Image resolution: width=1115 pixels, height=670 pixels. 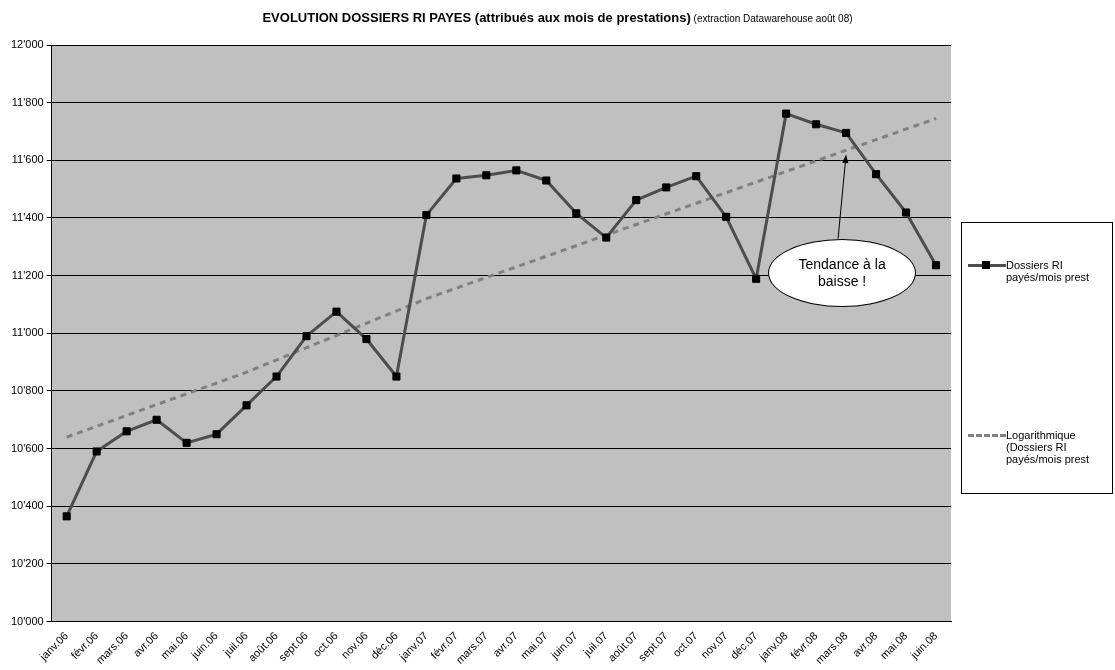 What do you see at coordinates (27, 101) in the screenshot?
I see `y-tick-label: 11'800` at bounding box center [27, 101].